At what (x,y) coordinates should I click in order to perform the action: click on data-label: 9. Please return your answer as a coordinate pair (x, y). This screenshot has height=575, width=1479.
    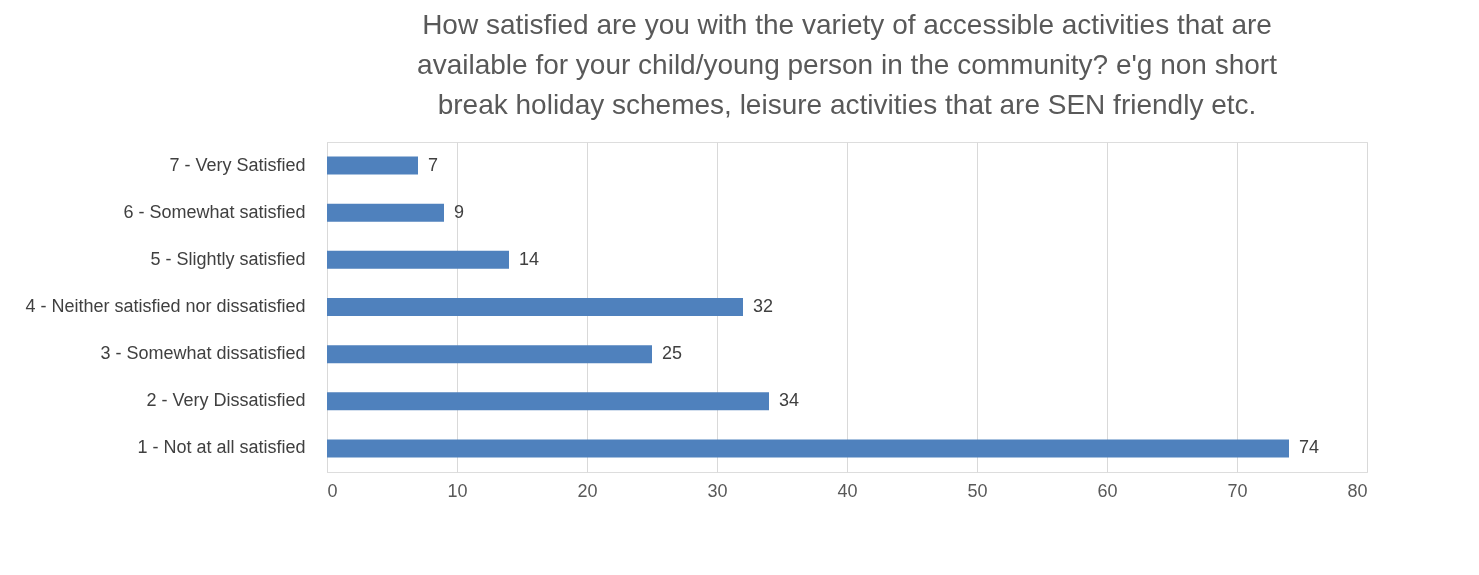
    Looking at the image, I should click on (459, 211).